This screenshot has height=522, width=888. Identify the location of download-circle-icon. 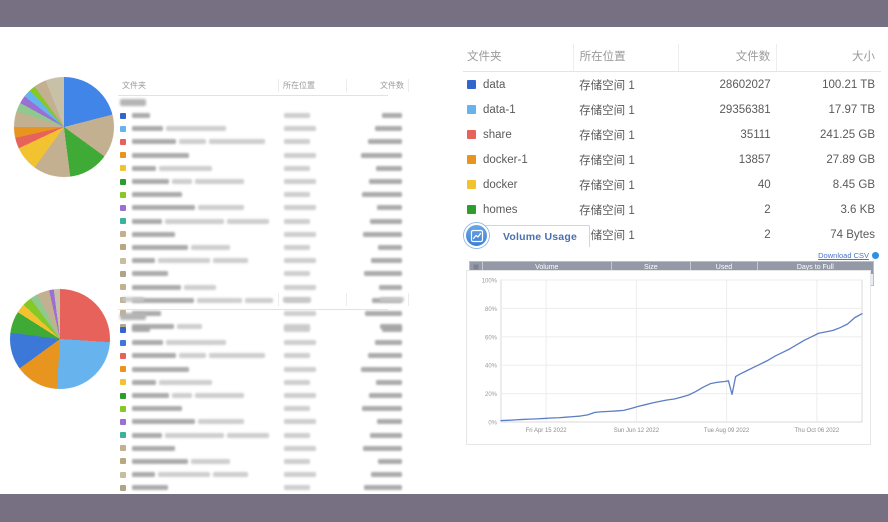
(875, 255).